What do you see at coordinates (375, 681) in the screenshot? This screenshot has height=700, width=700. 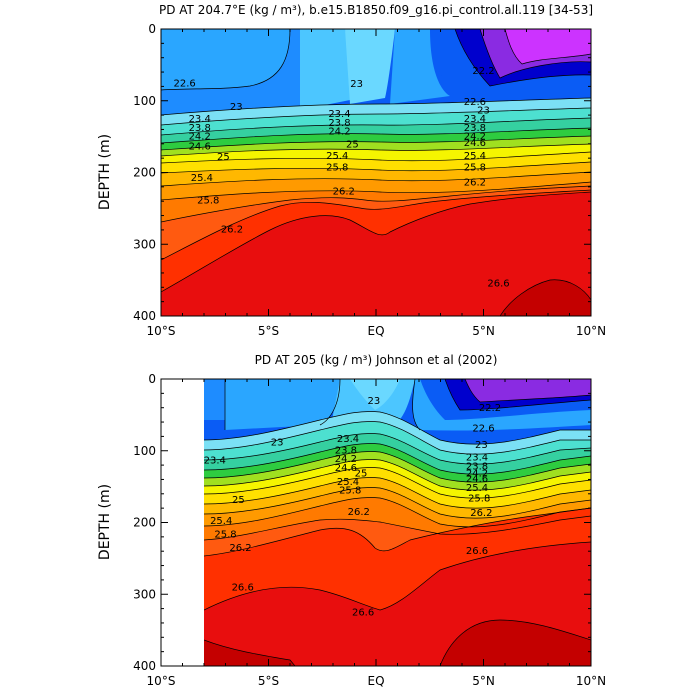 I see `bottom-x-tick-label: EQ` at bounding box center [375, 681].